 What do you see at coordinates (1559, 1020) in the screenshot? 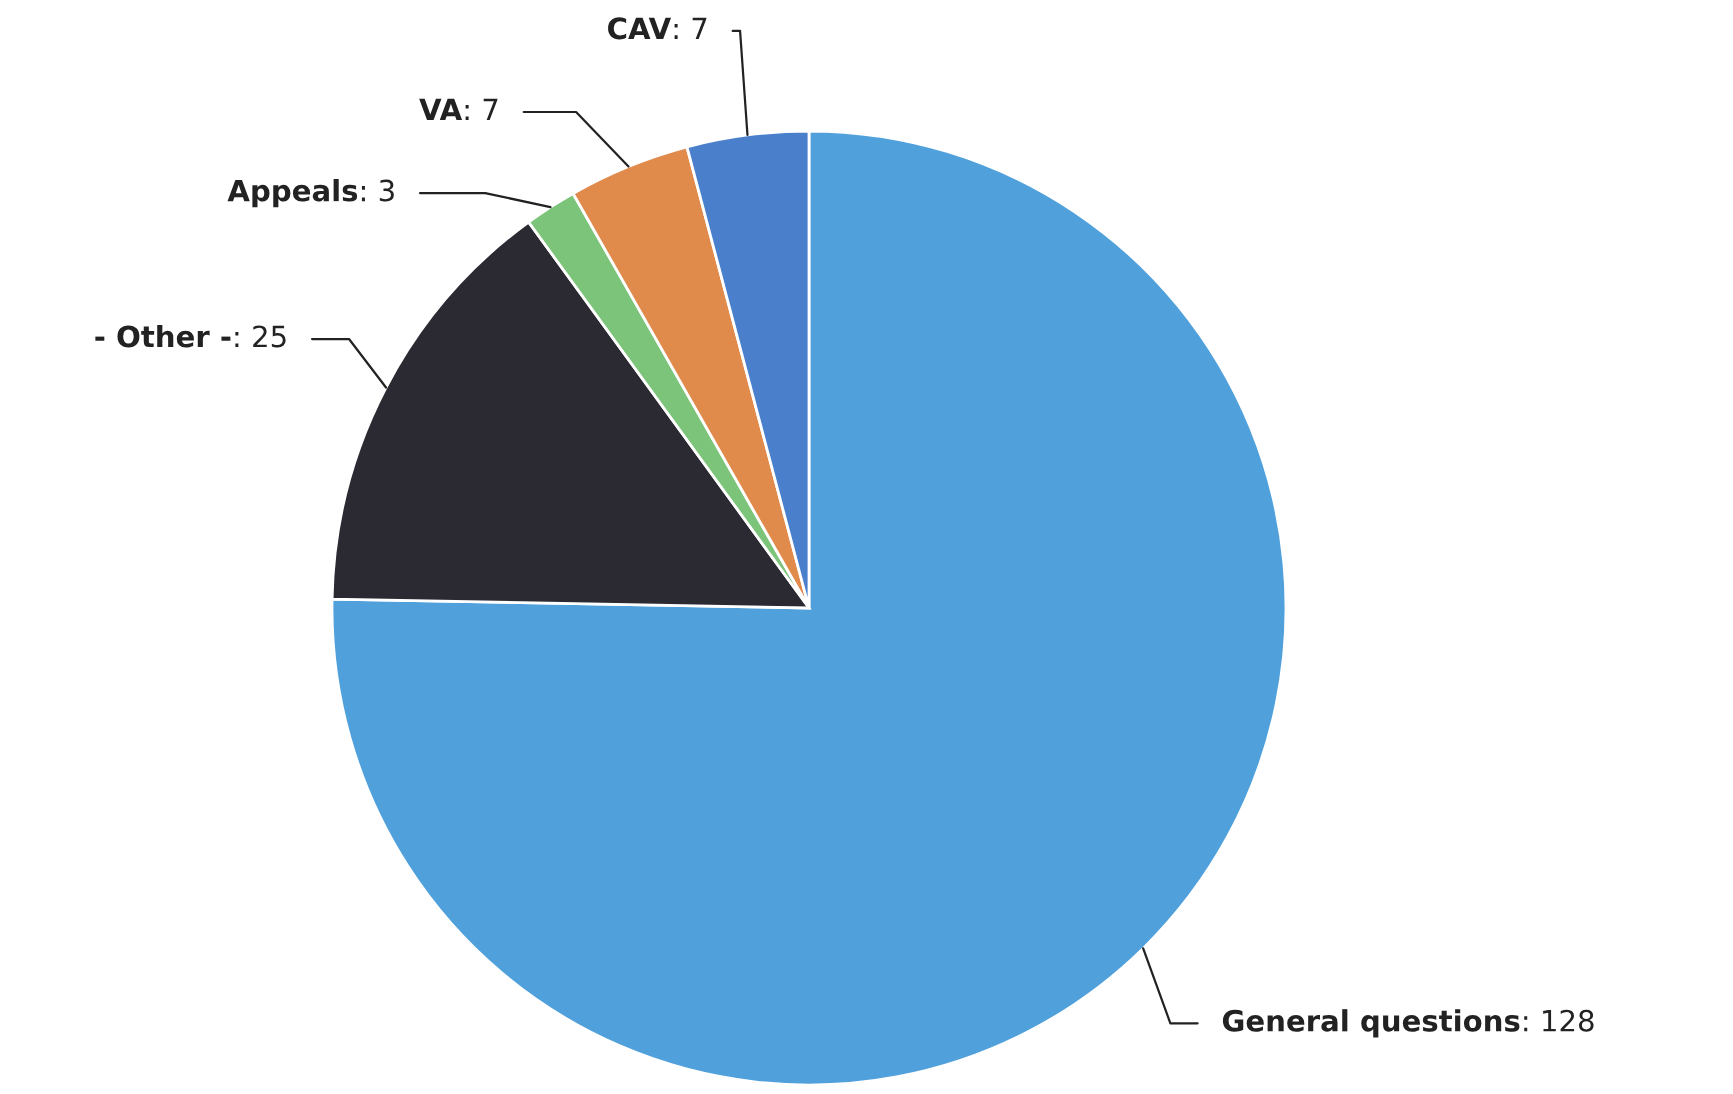
I see `data-label: : 128` at bounding box center [1559, 1020].